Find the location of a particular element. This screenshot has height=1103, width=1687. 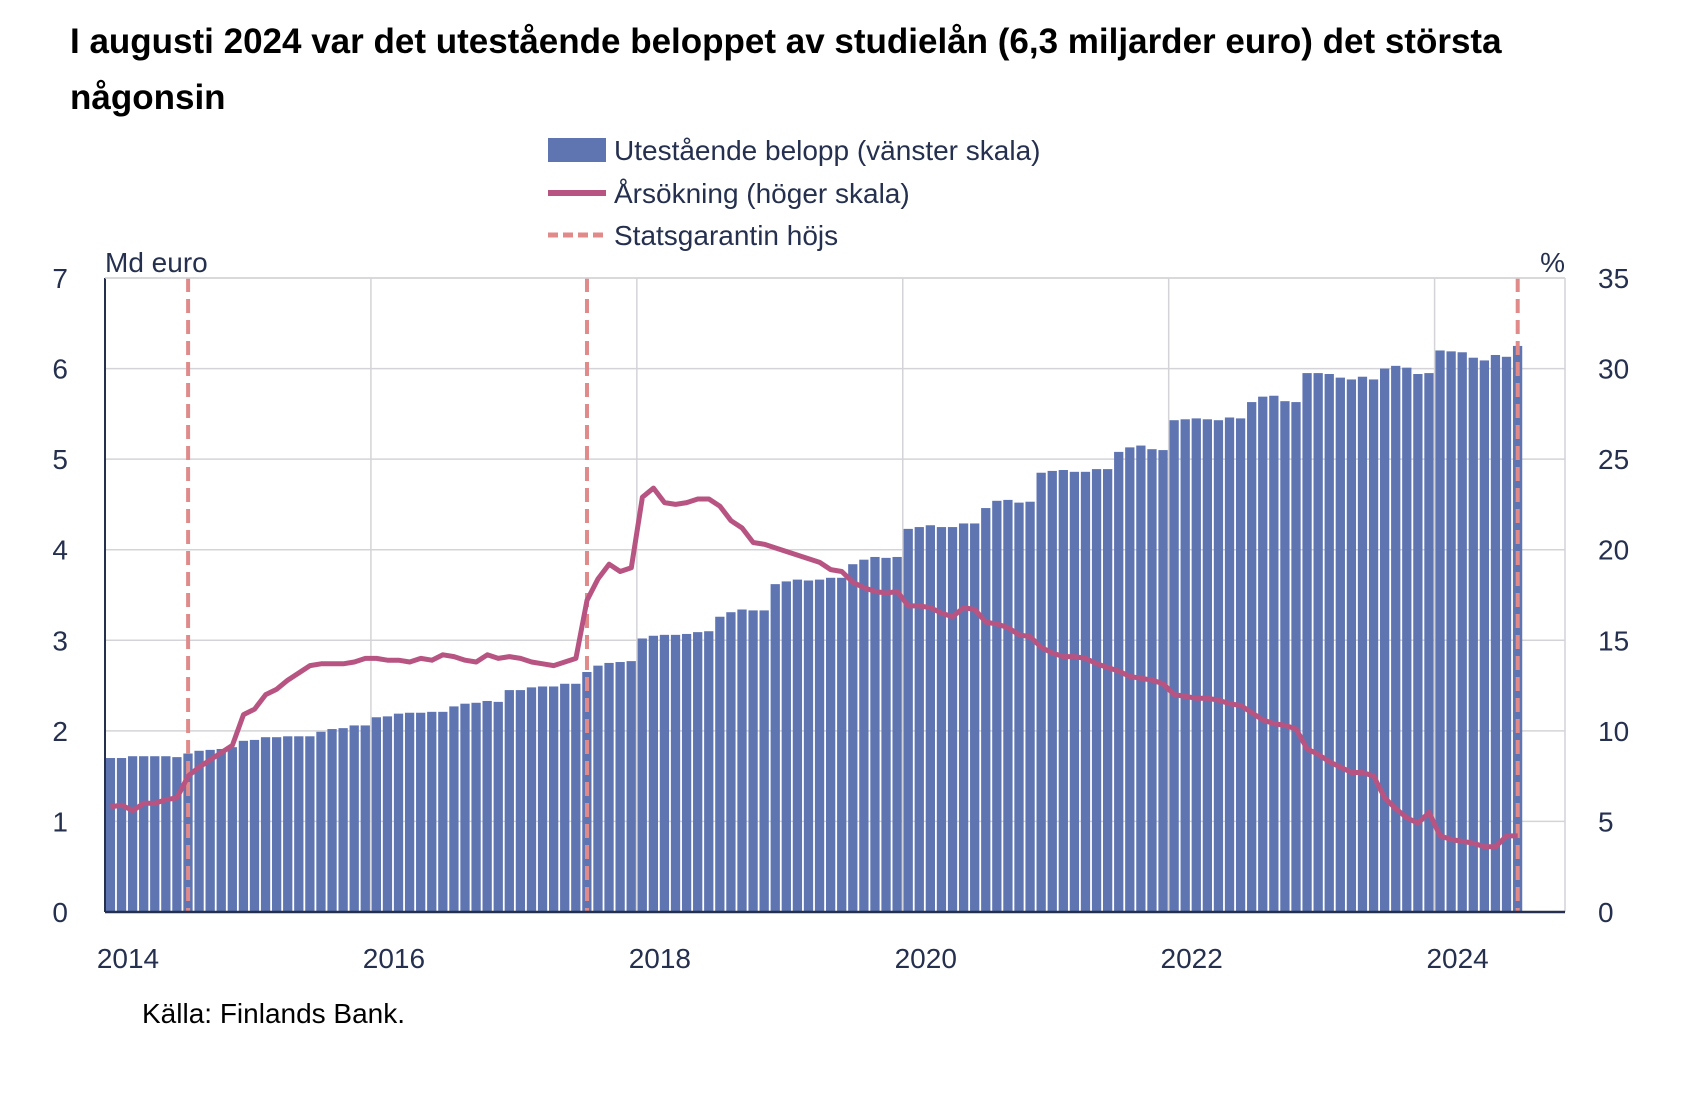

right-tick-label: 0 is located at coordinates (1606, 912).